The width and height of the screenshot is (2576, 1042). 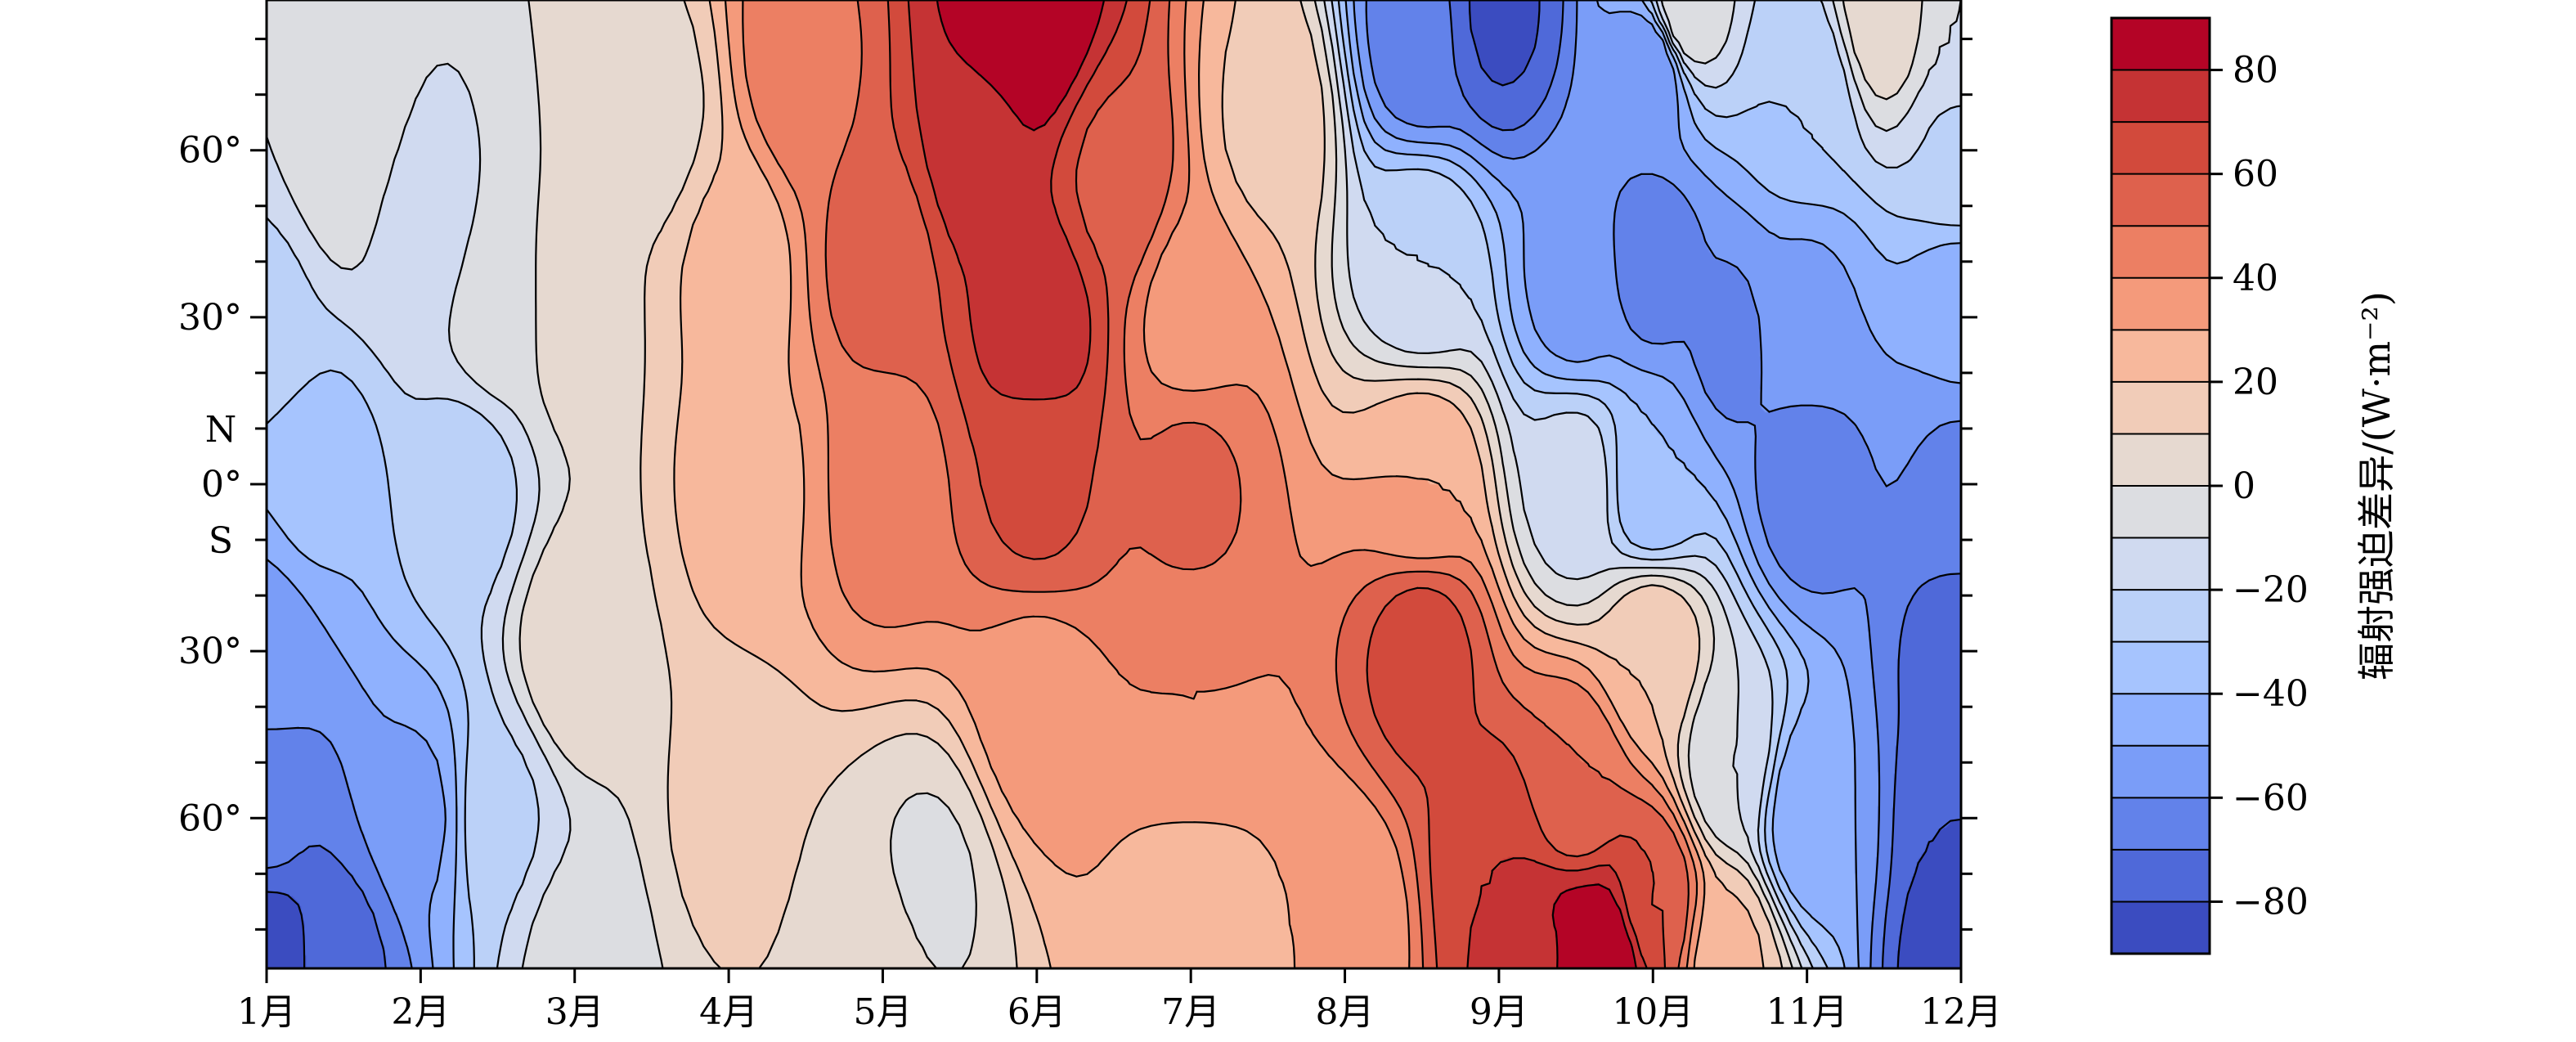 I want to click on x-tick-label: 12月, so click(x=1961, y=1012).